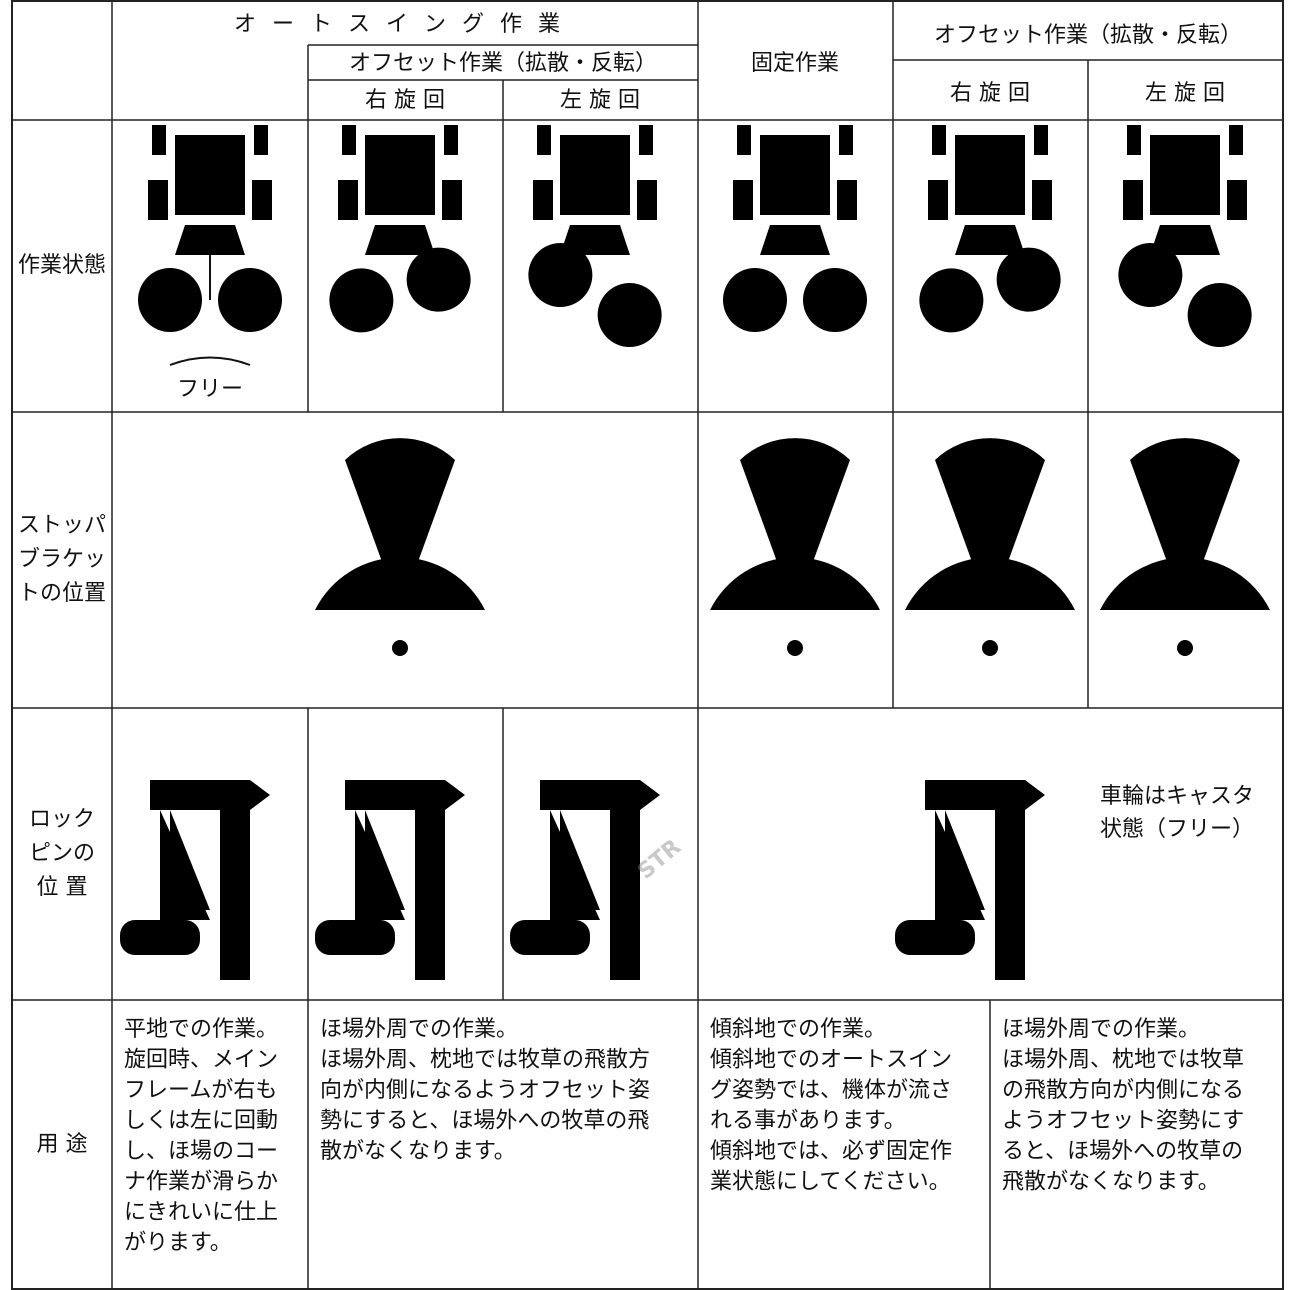 The image size is (1290, 1290). I want to click on usage-text: グ姿勢では、機体が流さ, so click(831, 1090).